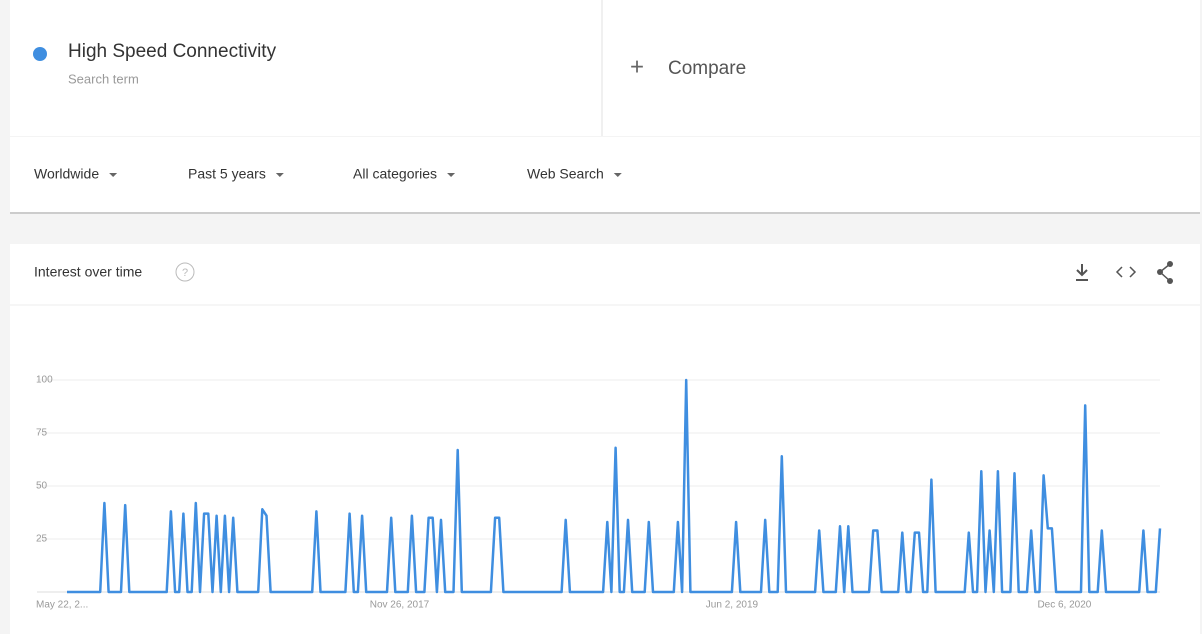  Describe the element at coordinates (44, 380) in the screenshot. I see `y-tick-label: 100` at that location.